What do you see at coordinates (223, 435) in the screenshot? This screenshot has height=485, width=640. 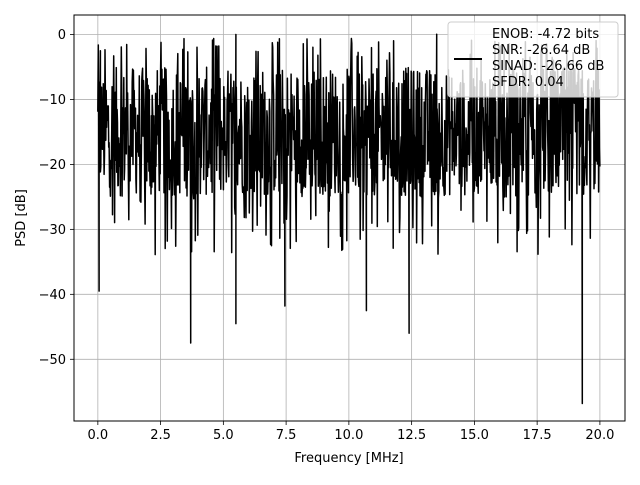 I see `x-tick-label: 5.0` at bounding box center [223, 435].